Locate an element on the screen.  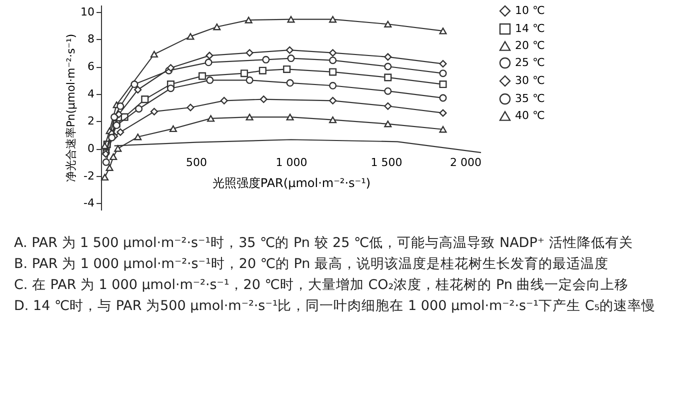
y-tick-label: 10 is located at coordinates (87, 11).